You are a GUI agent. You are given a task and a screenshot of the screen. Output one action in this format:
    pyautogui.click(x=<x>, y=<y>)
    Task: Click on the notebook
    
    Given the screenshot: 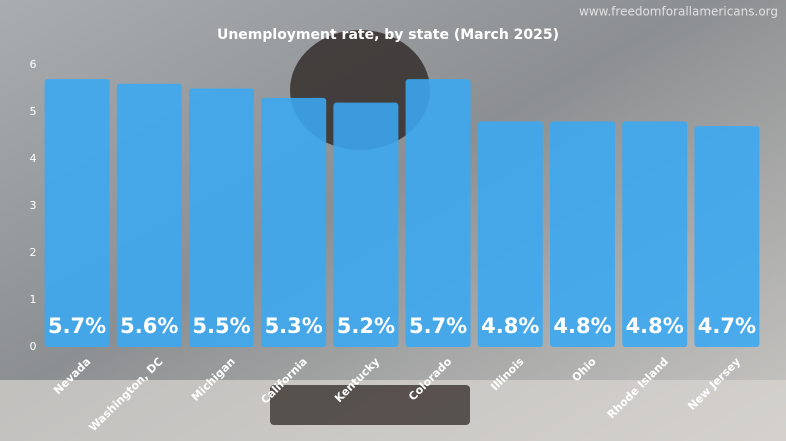 What is the action you would take?
    pyautogui.click(x=370, y=405)
    